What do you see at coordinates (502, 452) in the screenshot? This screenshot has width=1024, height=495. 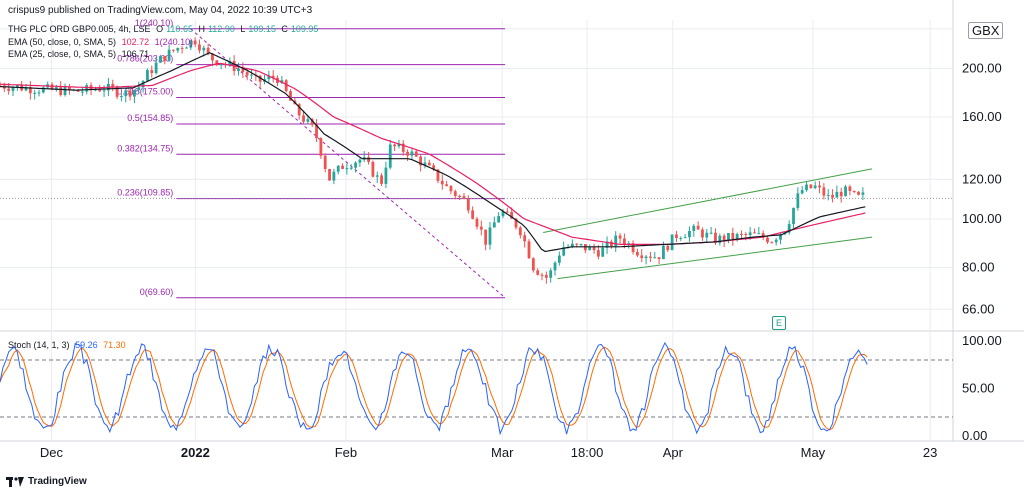 I see `time-tick-label: Mar` at bounding box center [502, 452].